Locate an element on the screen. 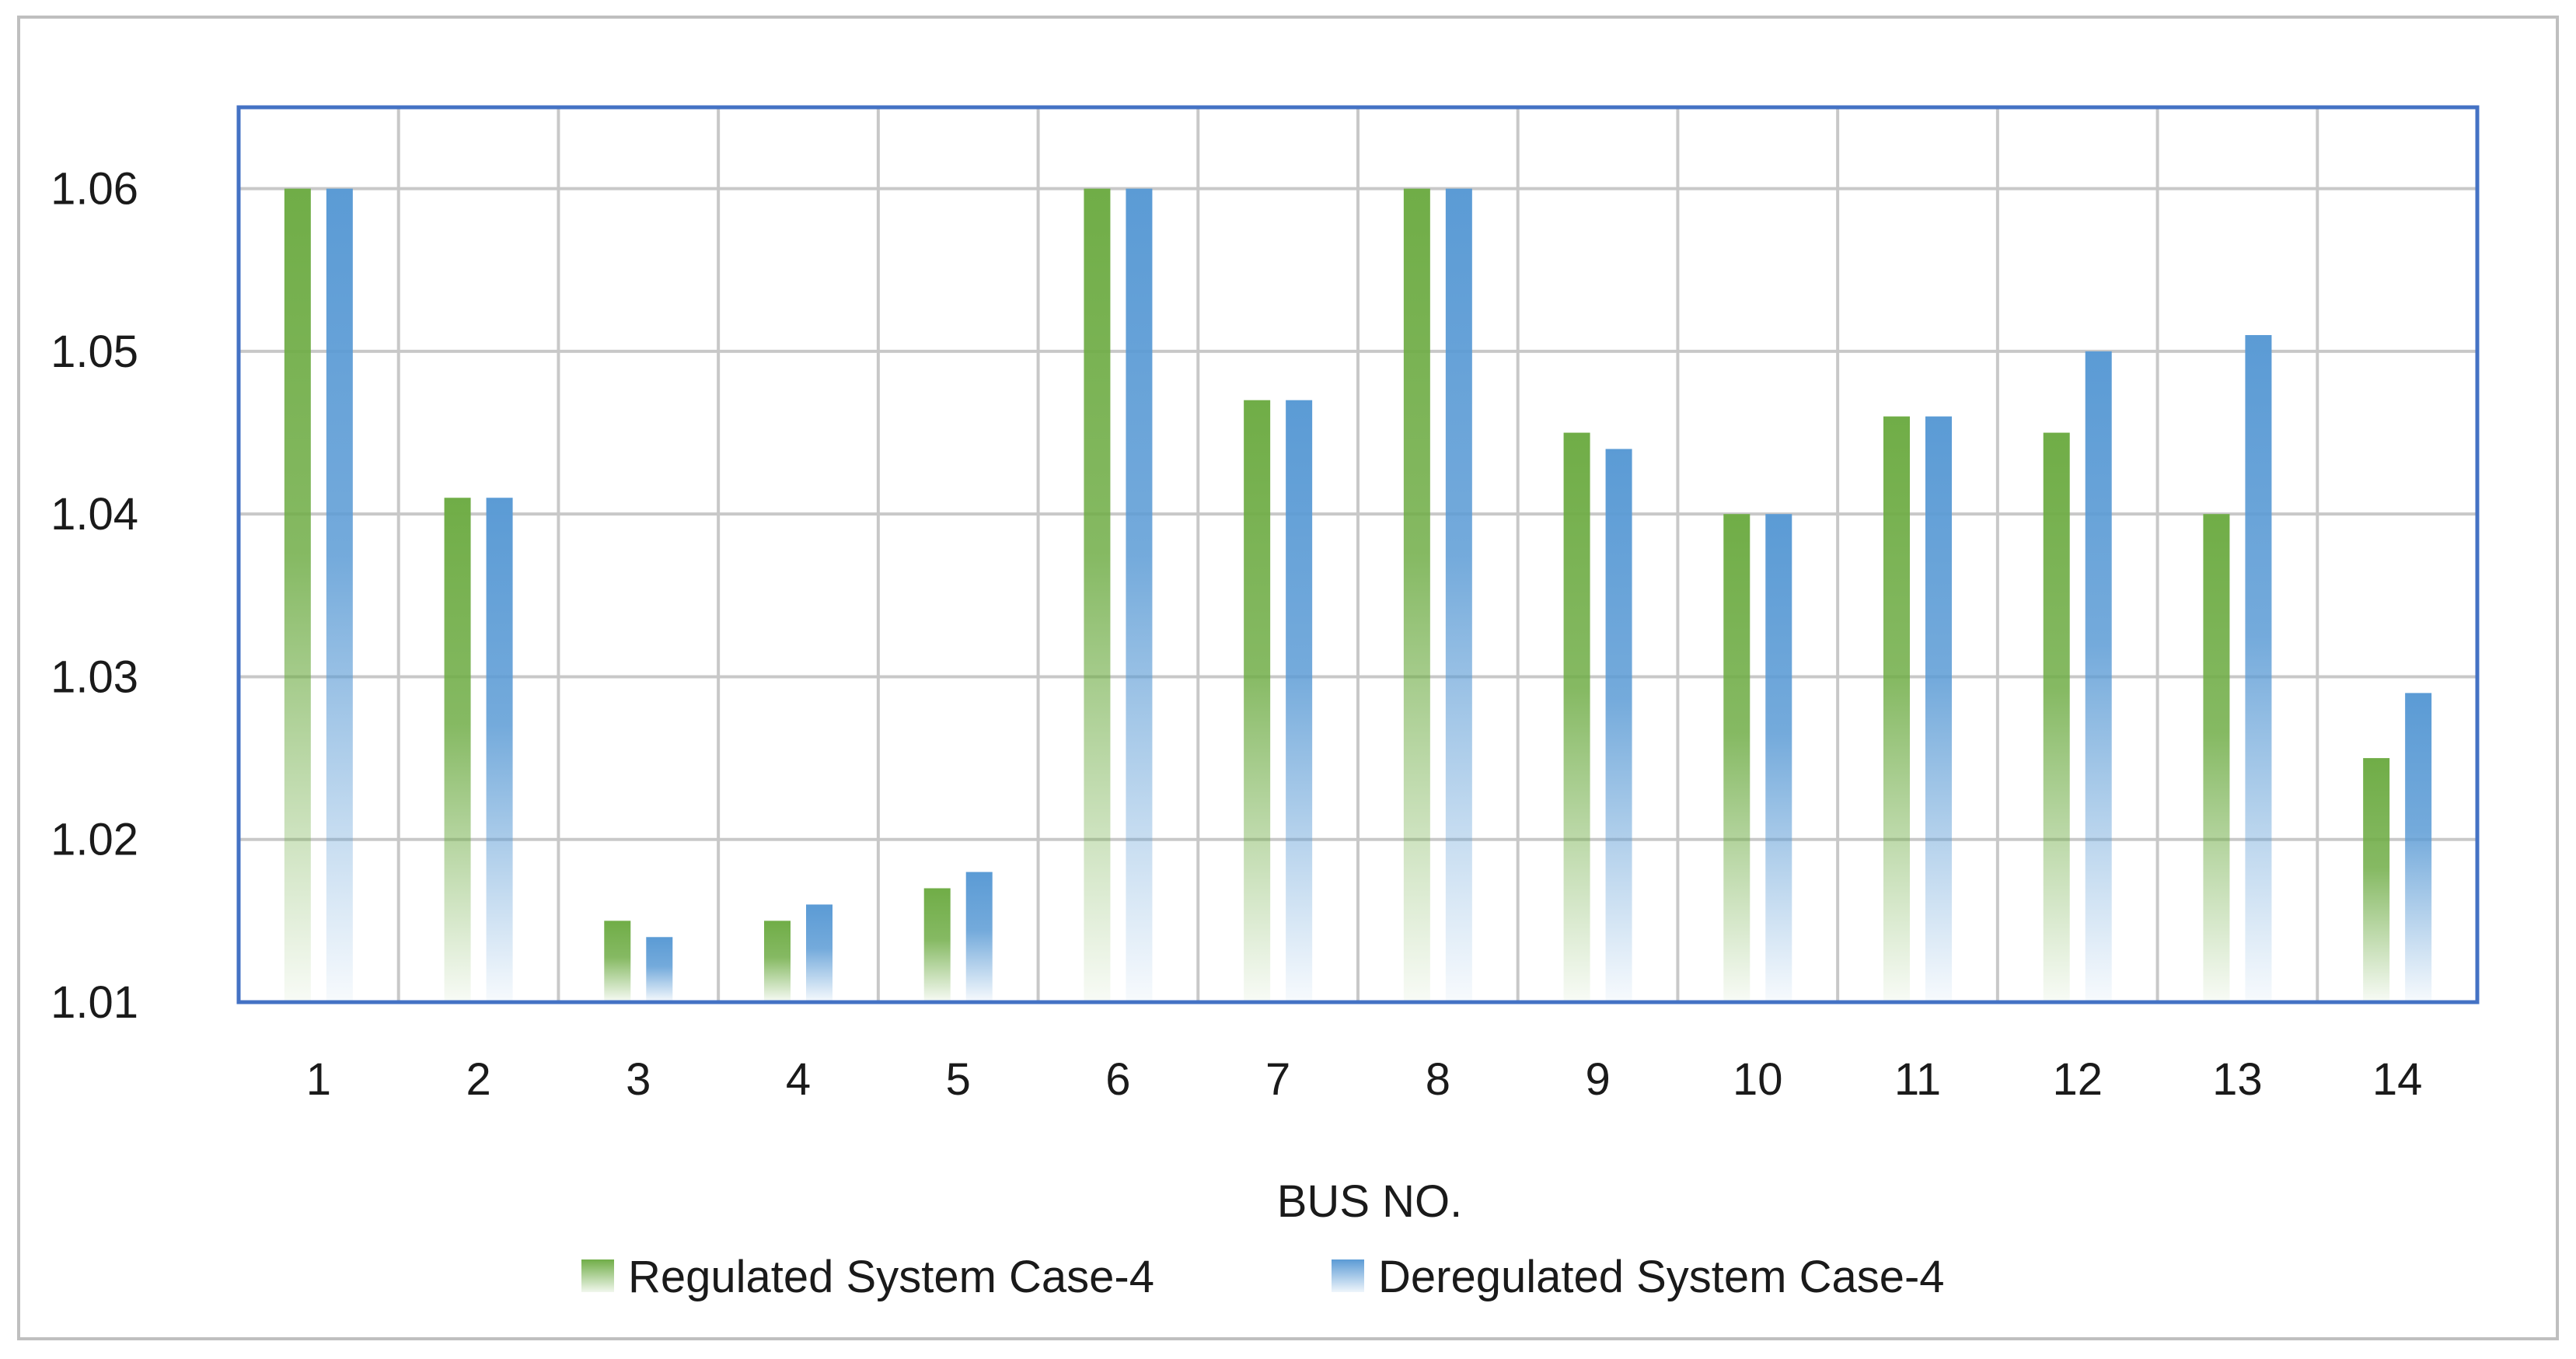 This screenshot has height=1359, width=2576. legend-swatch-regulated is located at coordinates (598, 1275).